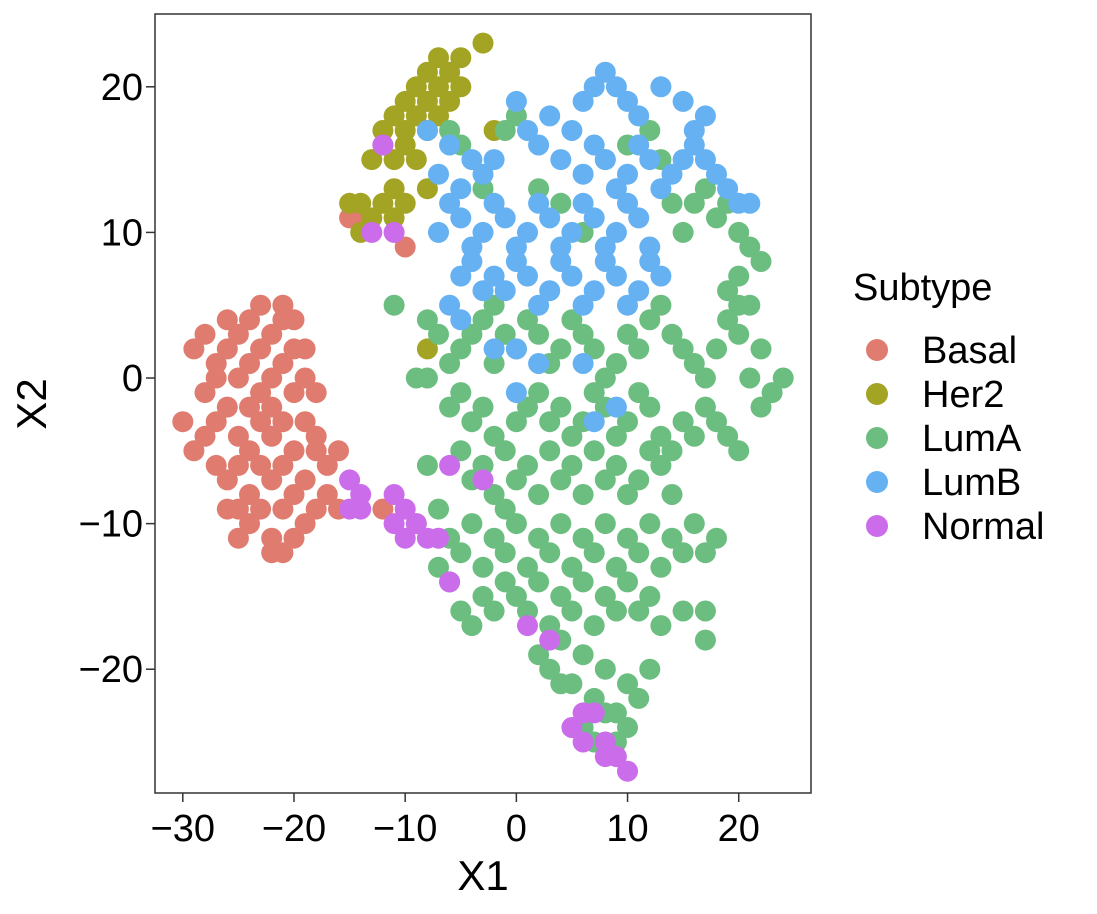  I want to click on legend-label-lumb: LumB, so click(971, 483).